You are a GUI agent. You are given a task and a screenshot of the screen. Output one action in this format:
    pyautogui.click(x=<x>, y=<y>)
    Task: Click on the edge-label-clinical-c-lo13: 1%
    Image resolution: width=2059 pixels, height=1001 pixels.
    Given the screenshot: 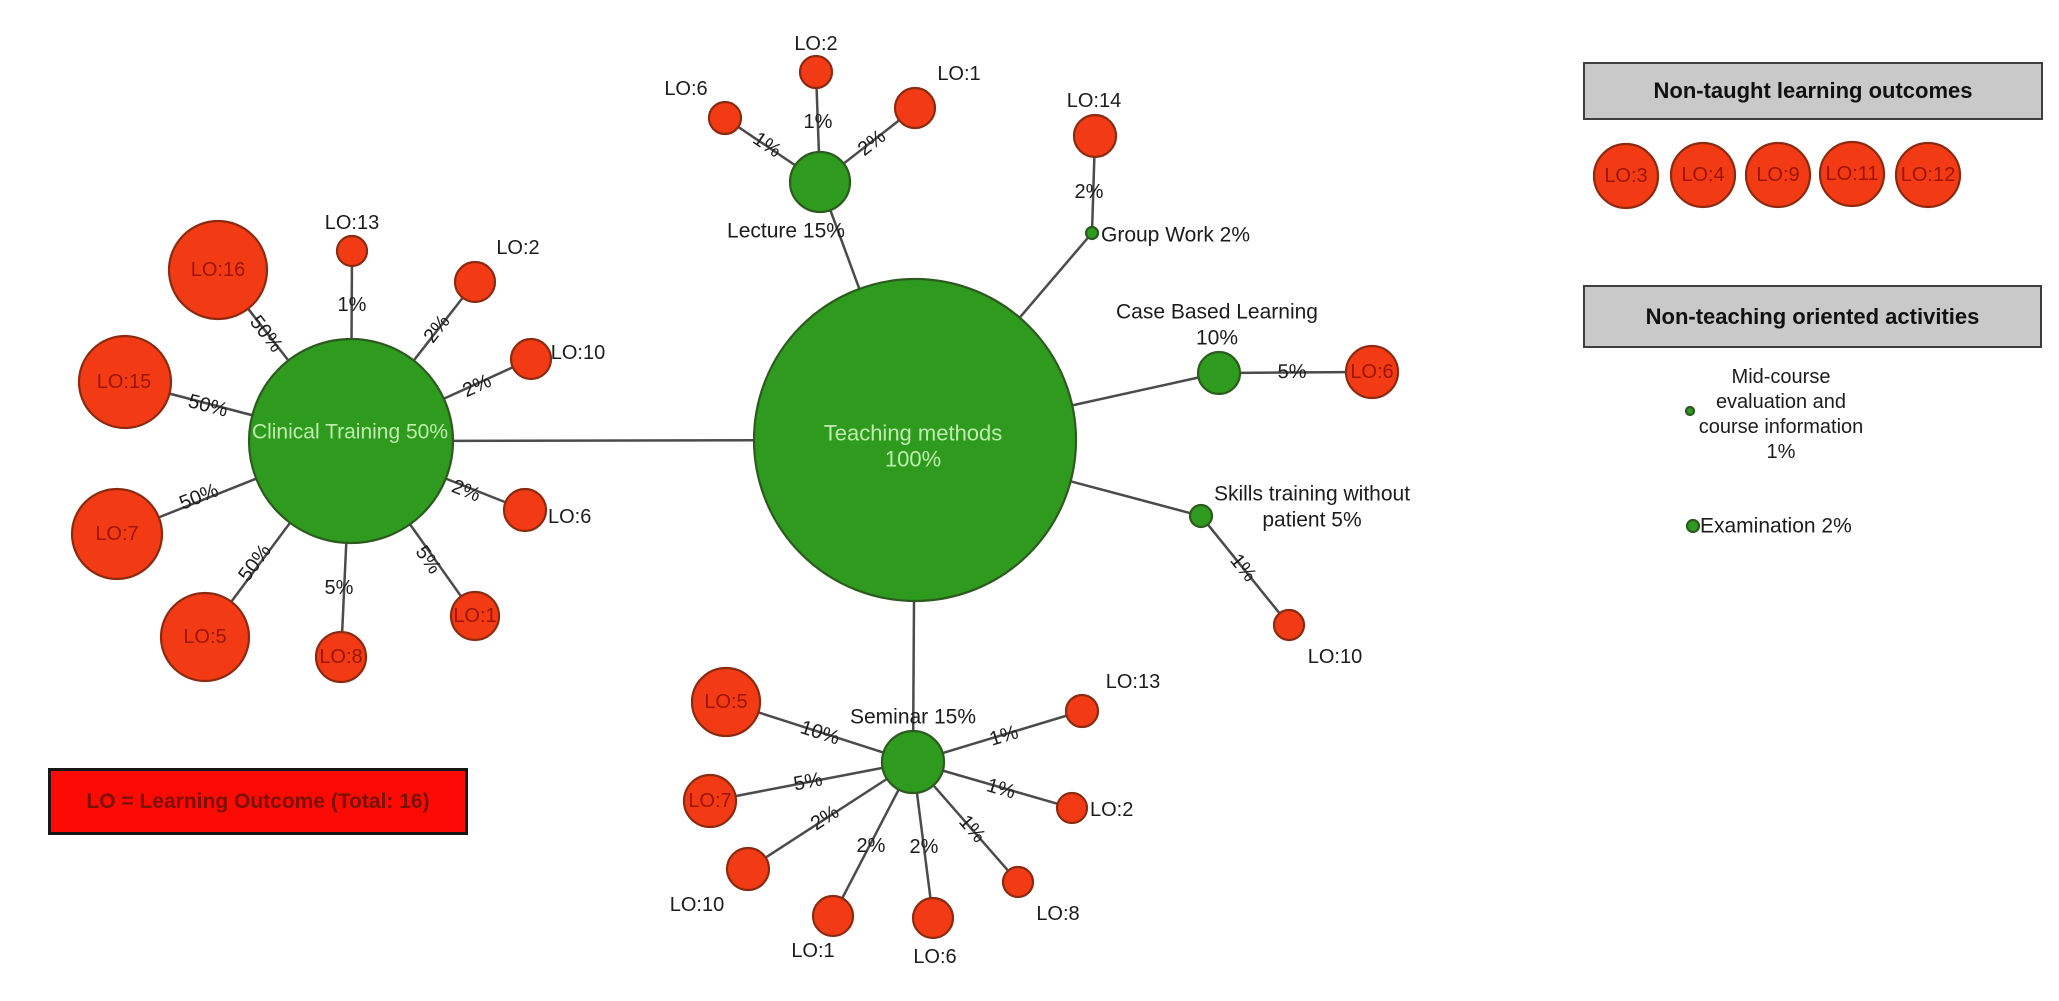 What is the action you would take?
    pyautogui.click(x=352, y=305)
    